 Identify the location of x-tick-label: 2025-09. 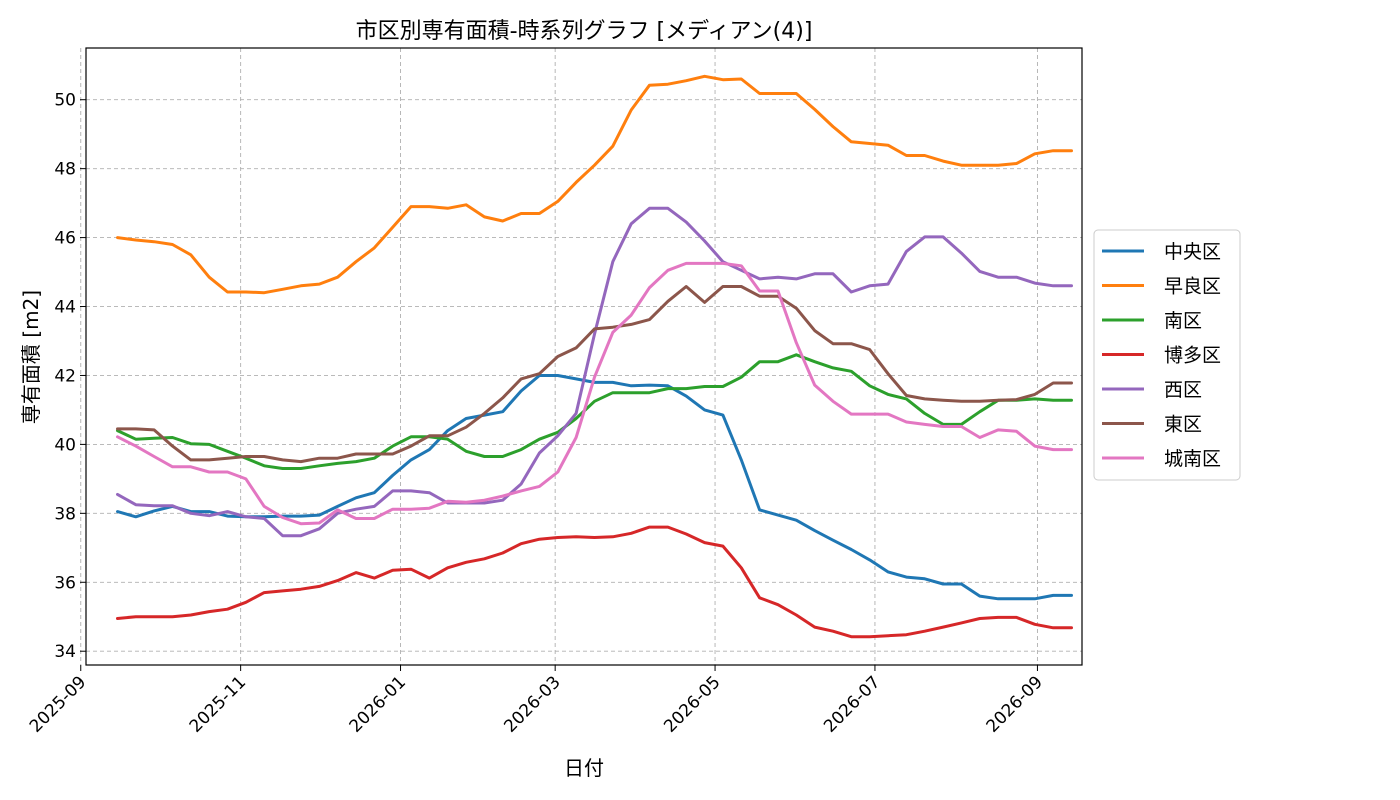
(58, 704).